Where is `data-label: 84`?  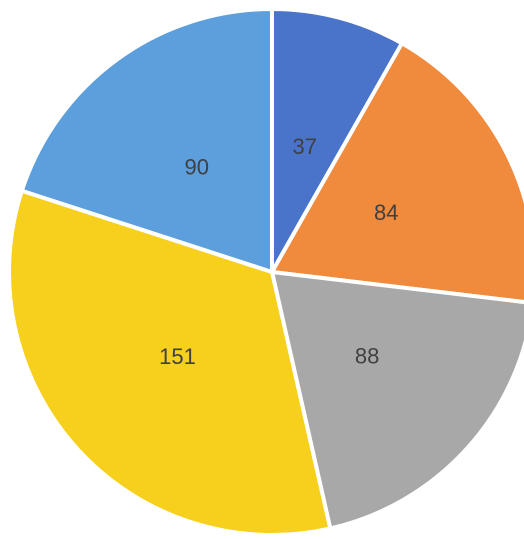
data-label: 84 is located at coordinates (386, 212).